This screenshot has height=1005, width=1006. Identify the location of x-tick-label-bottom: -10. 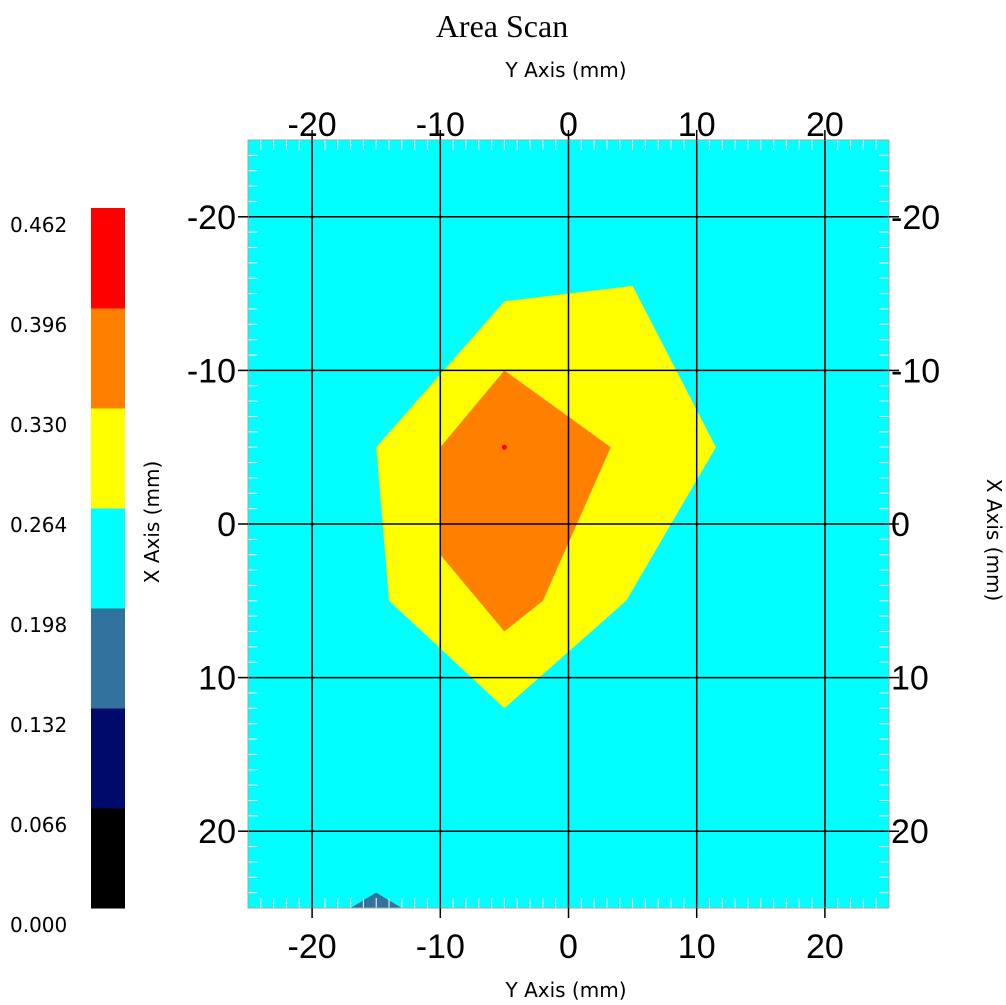
(440, 947).